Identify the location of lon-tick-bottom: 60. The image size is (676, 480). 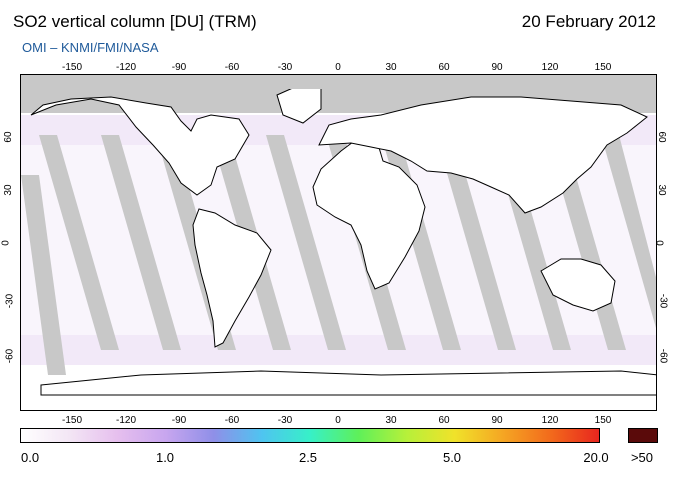
(444, 420).